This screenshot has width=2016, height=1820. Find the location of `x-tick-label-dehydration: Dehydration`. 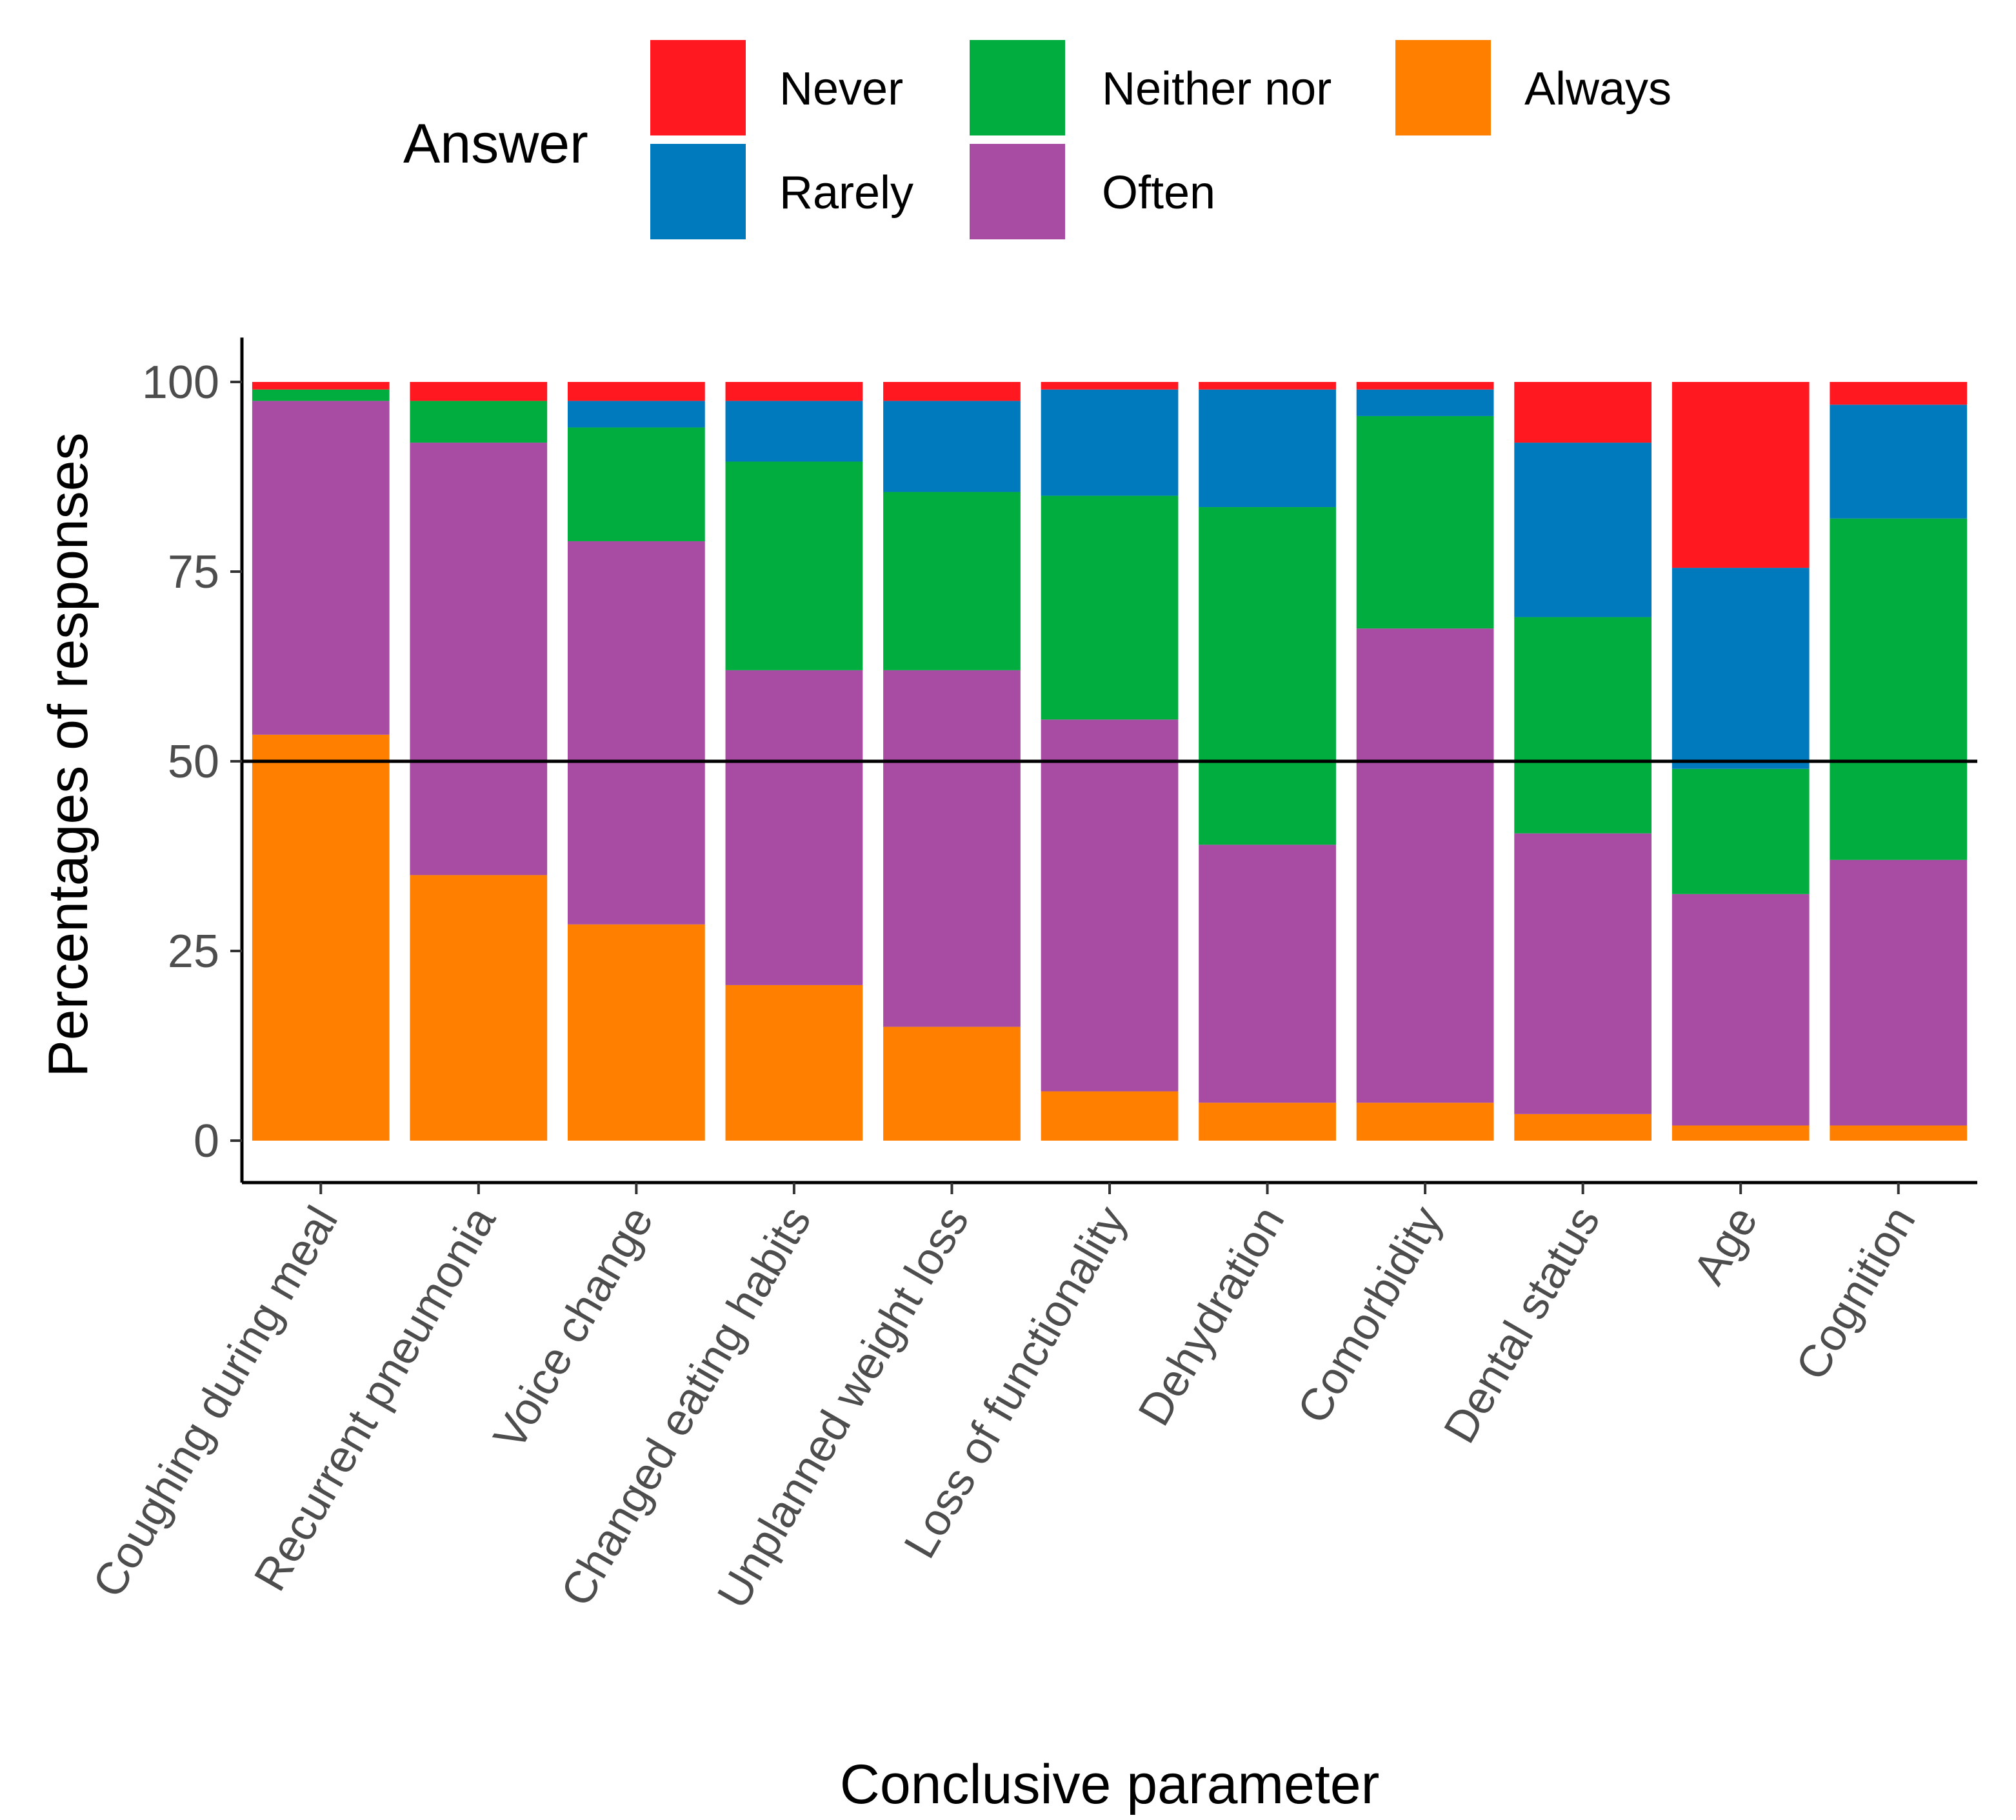

x-tick-label-dehydration: Dehydration is located at coordinates (1210, 1316).